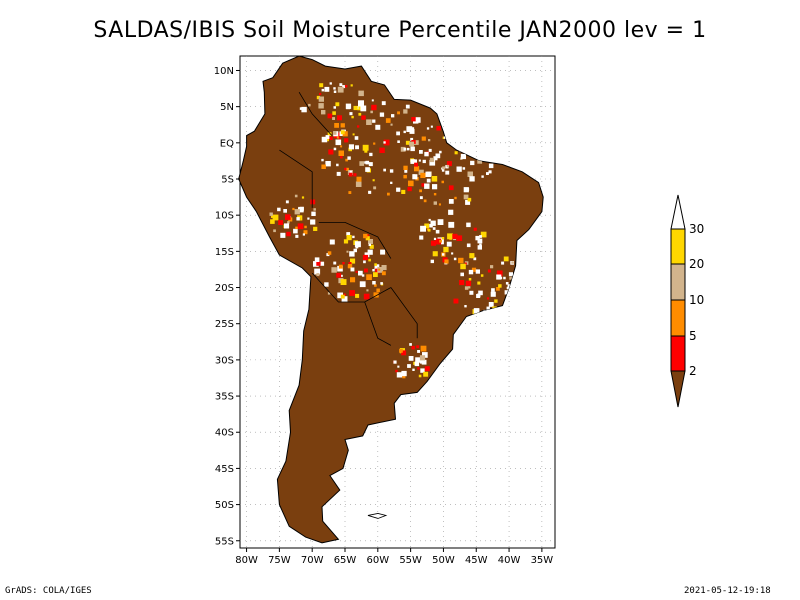  I want to click on lat-tick-label: 30S, so click(224, 360).